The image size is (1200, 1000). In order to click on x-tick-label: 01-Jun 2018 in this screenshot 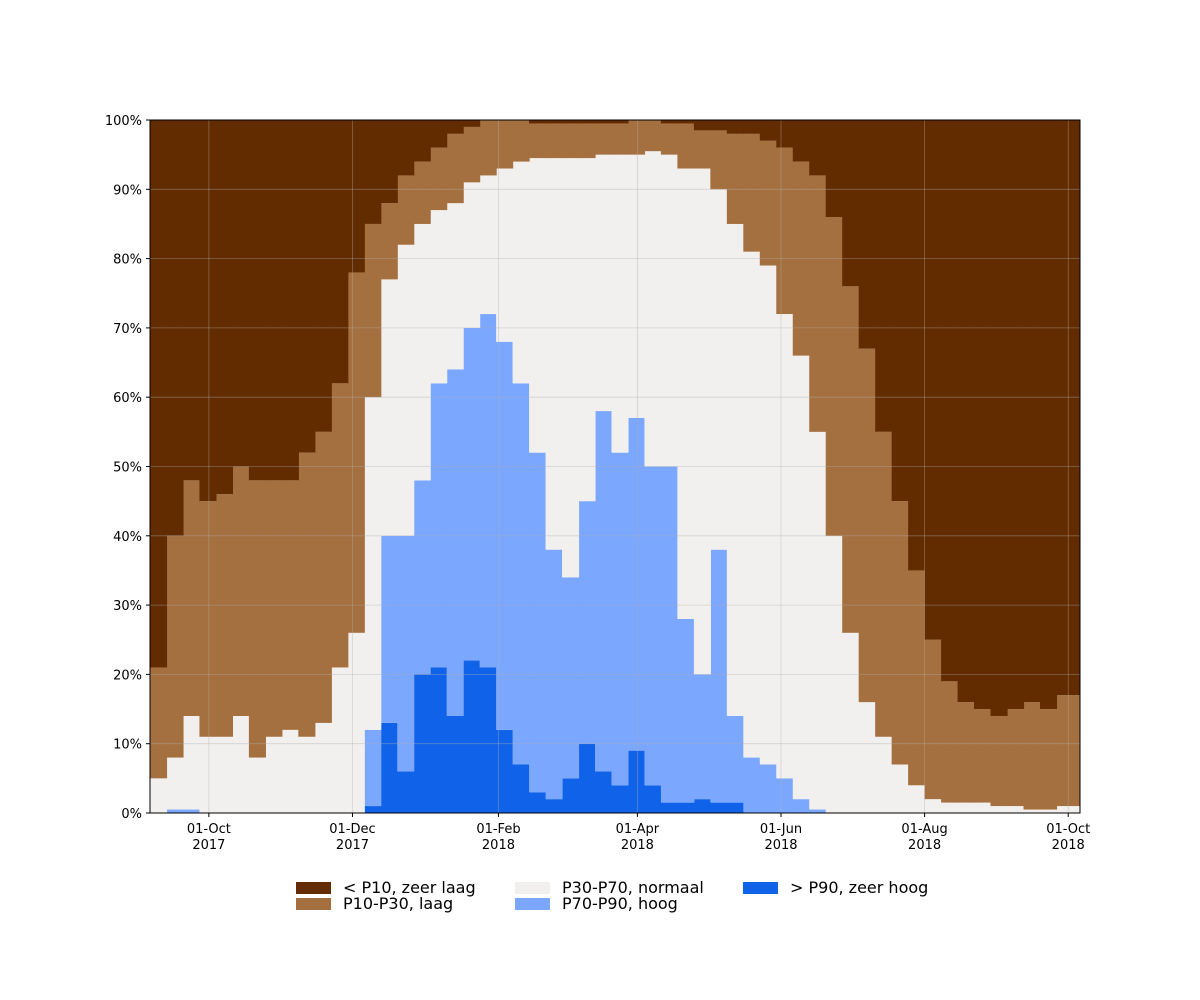, I will do `click(781, 837)`.